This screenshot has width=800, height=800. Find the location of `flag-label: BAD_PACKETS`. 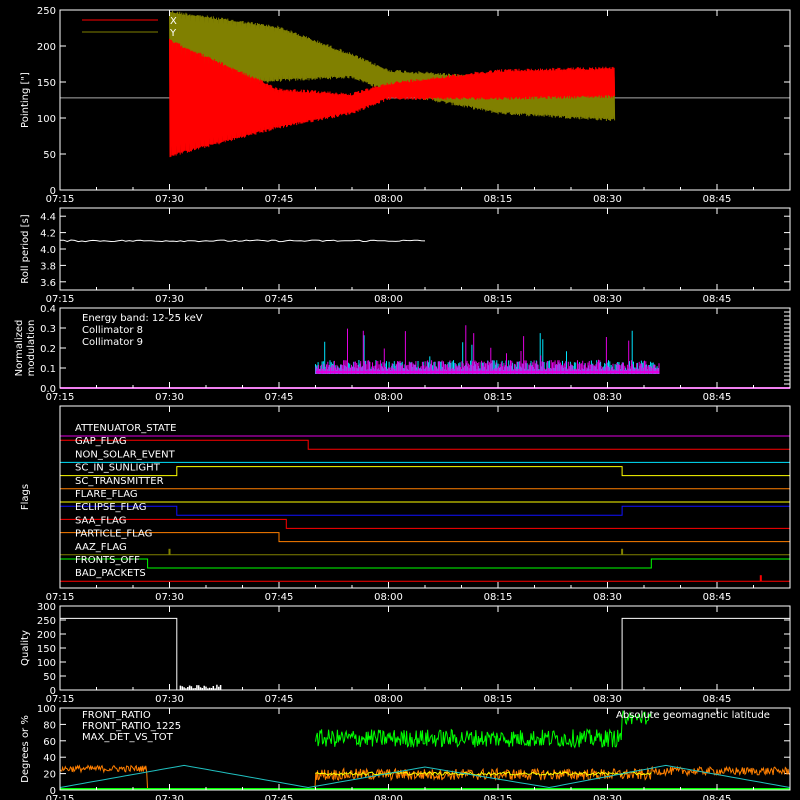

flag-label: BAD_PACKETS is located at coordinates (110, 573).